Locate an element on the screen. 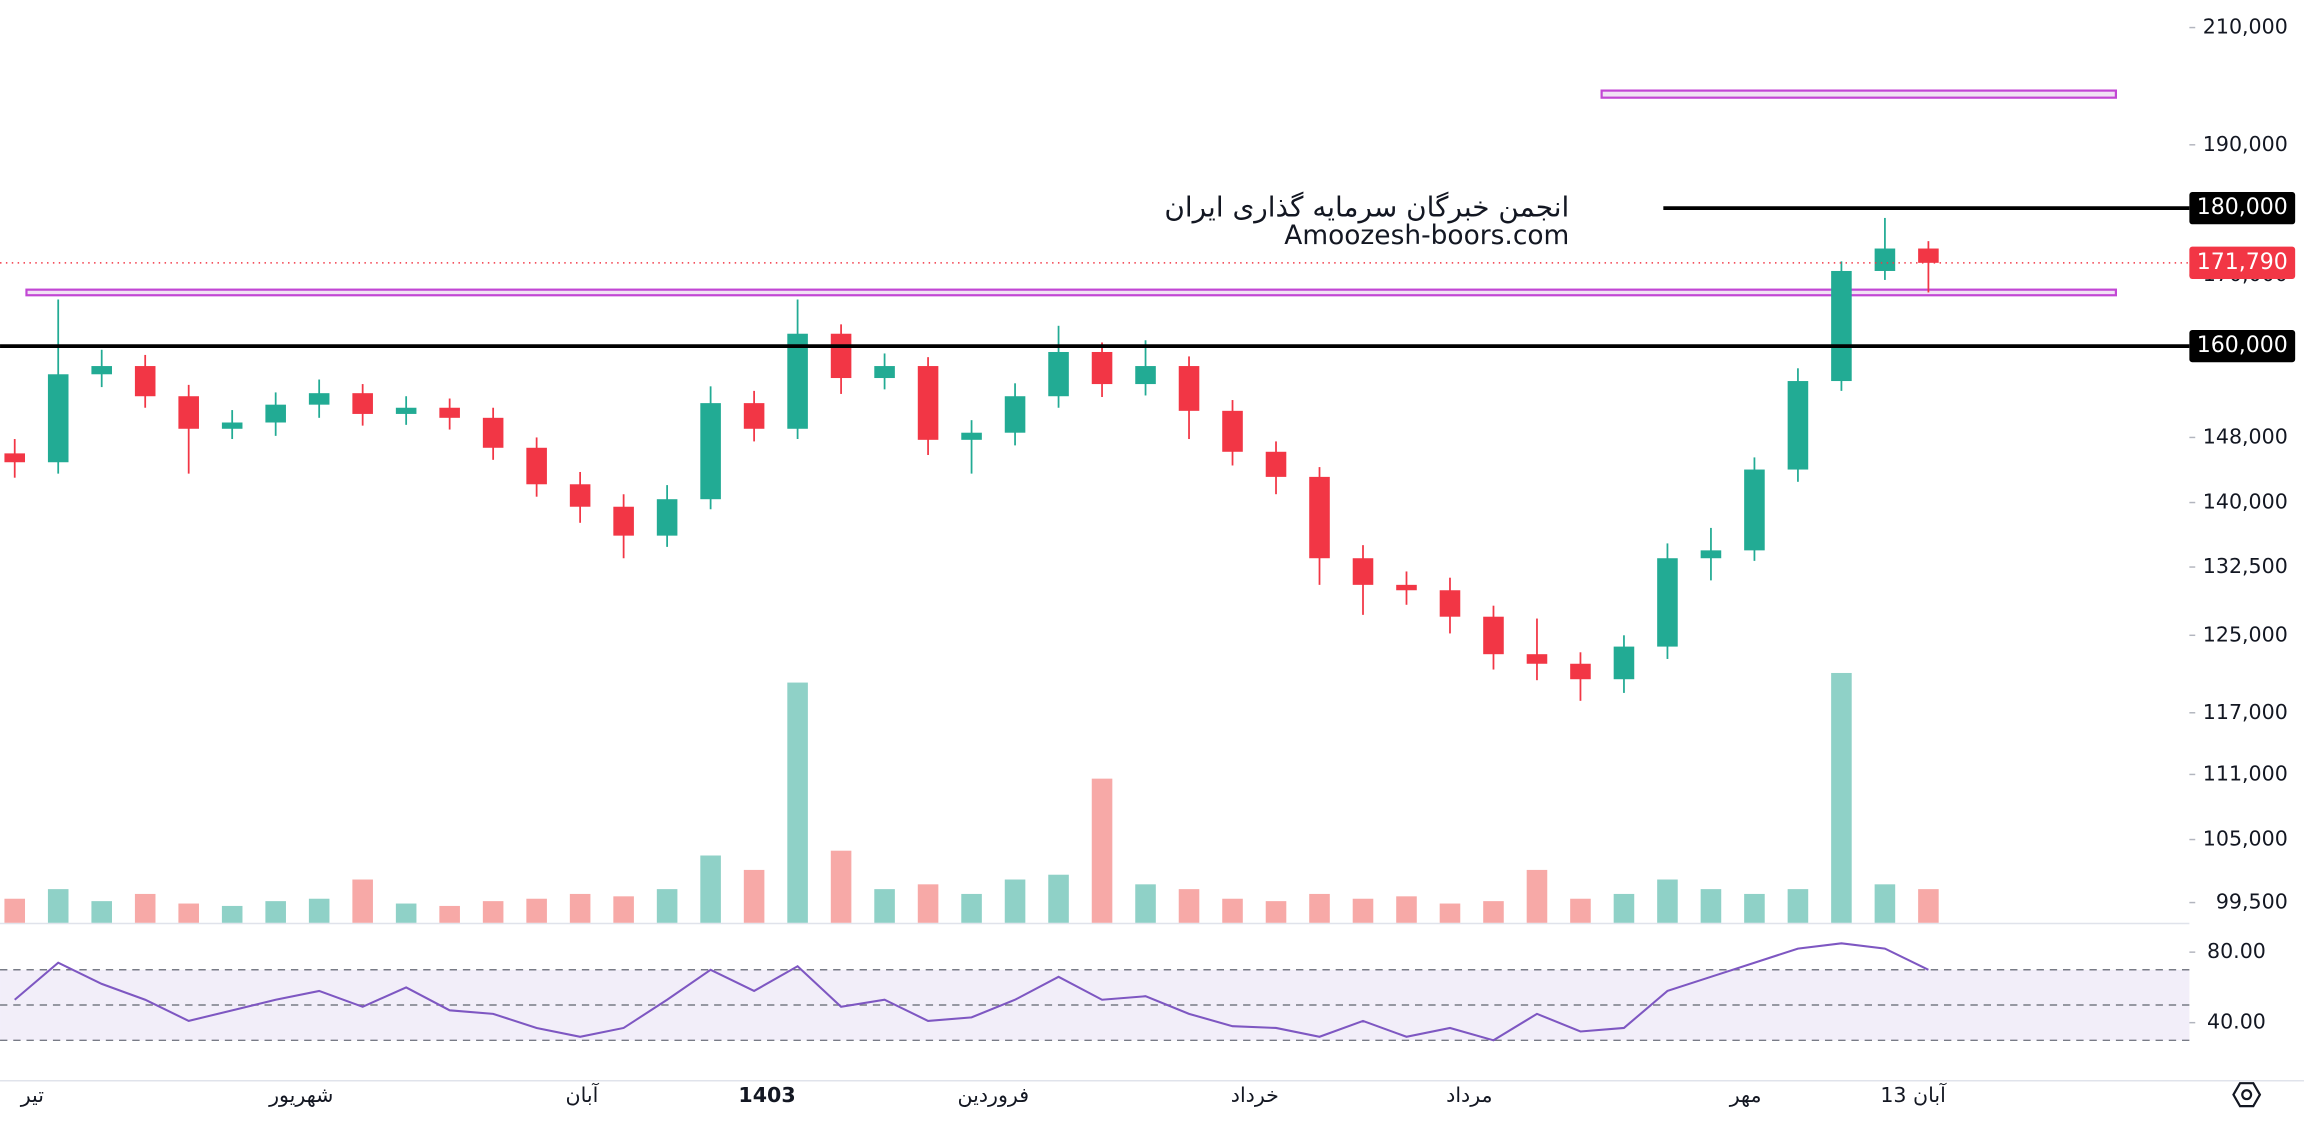  settings-circle is located at coordinates (2247, 1095).